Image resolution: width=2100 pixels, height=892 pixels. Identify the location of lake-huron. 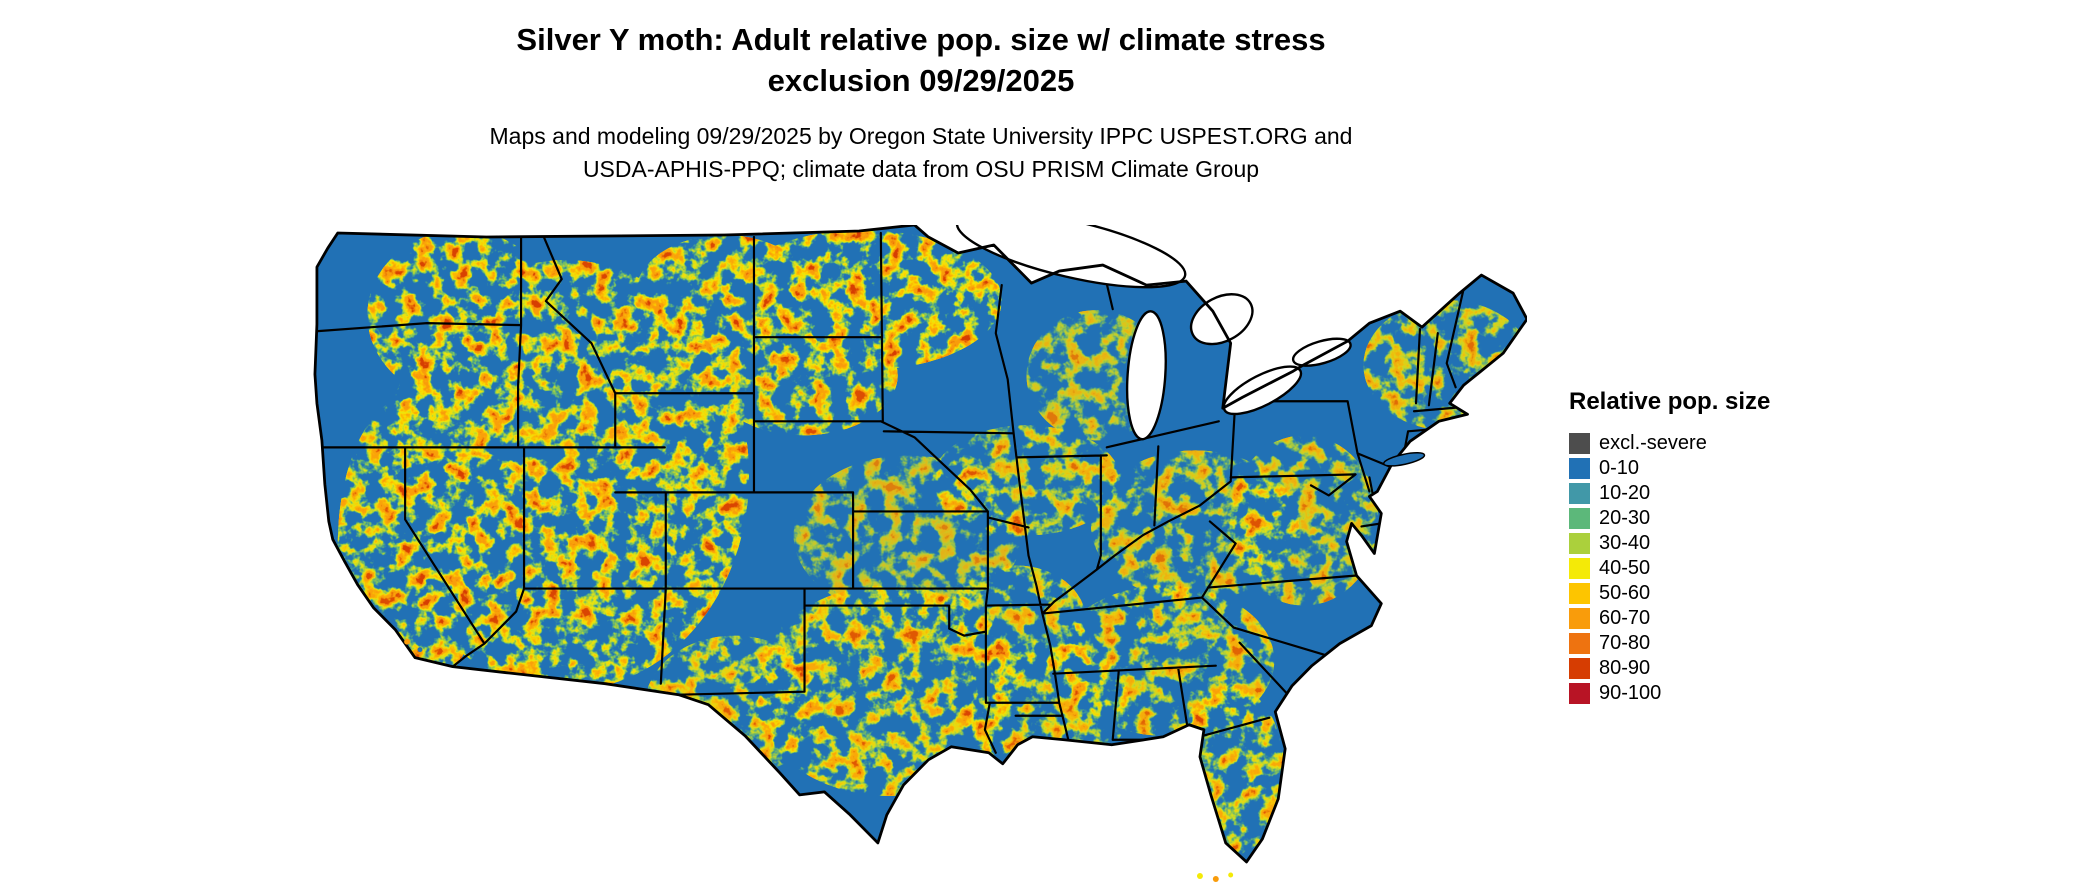
(1221, 319).